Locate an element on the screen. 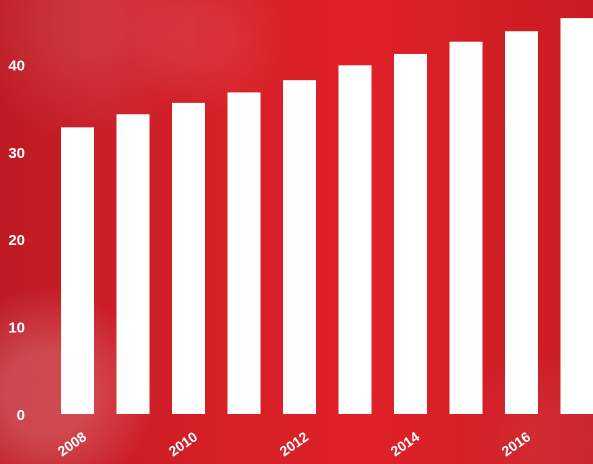  bar-2014 is located at coordinates (410, 234).